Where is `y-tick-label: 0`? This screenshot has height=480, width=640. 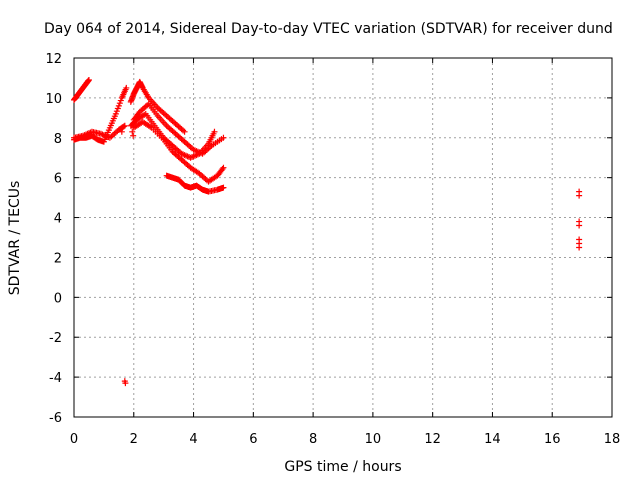
y-tick-label: 0 is located at coordinates (58, 298).